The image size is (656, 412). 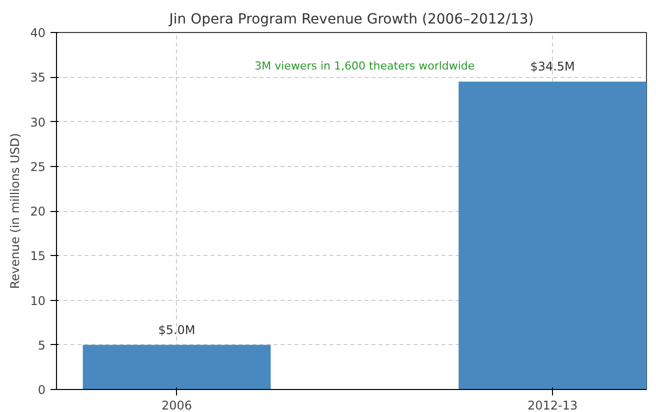 I want to click on y-tick-label: 10, so click(x=38, y=301).